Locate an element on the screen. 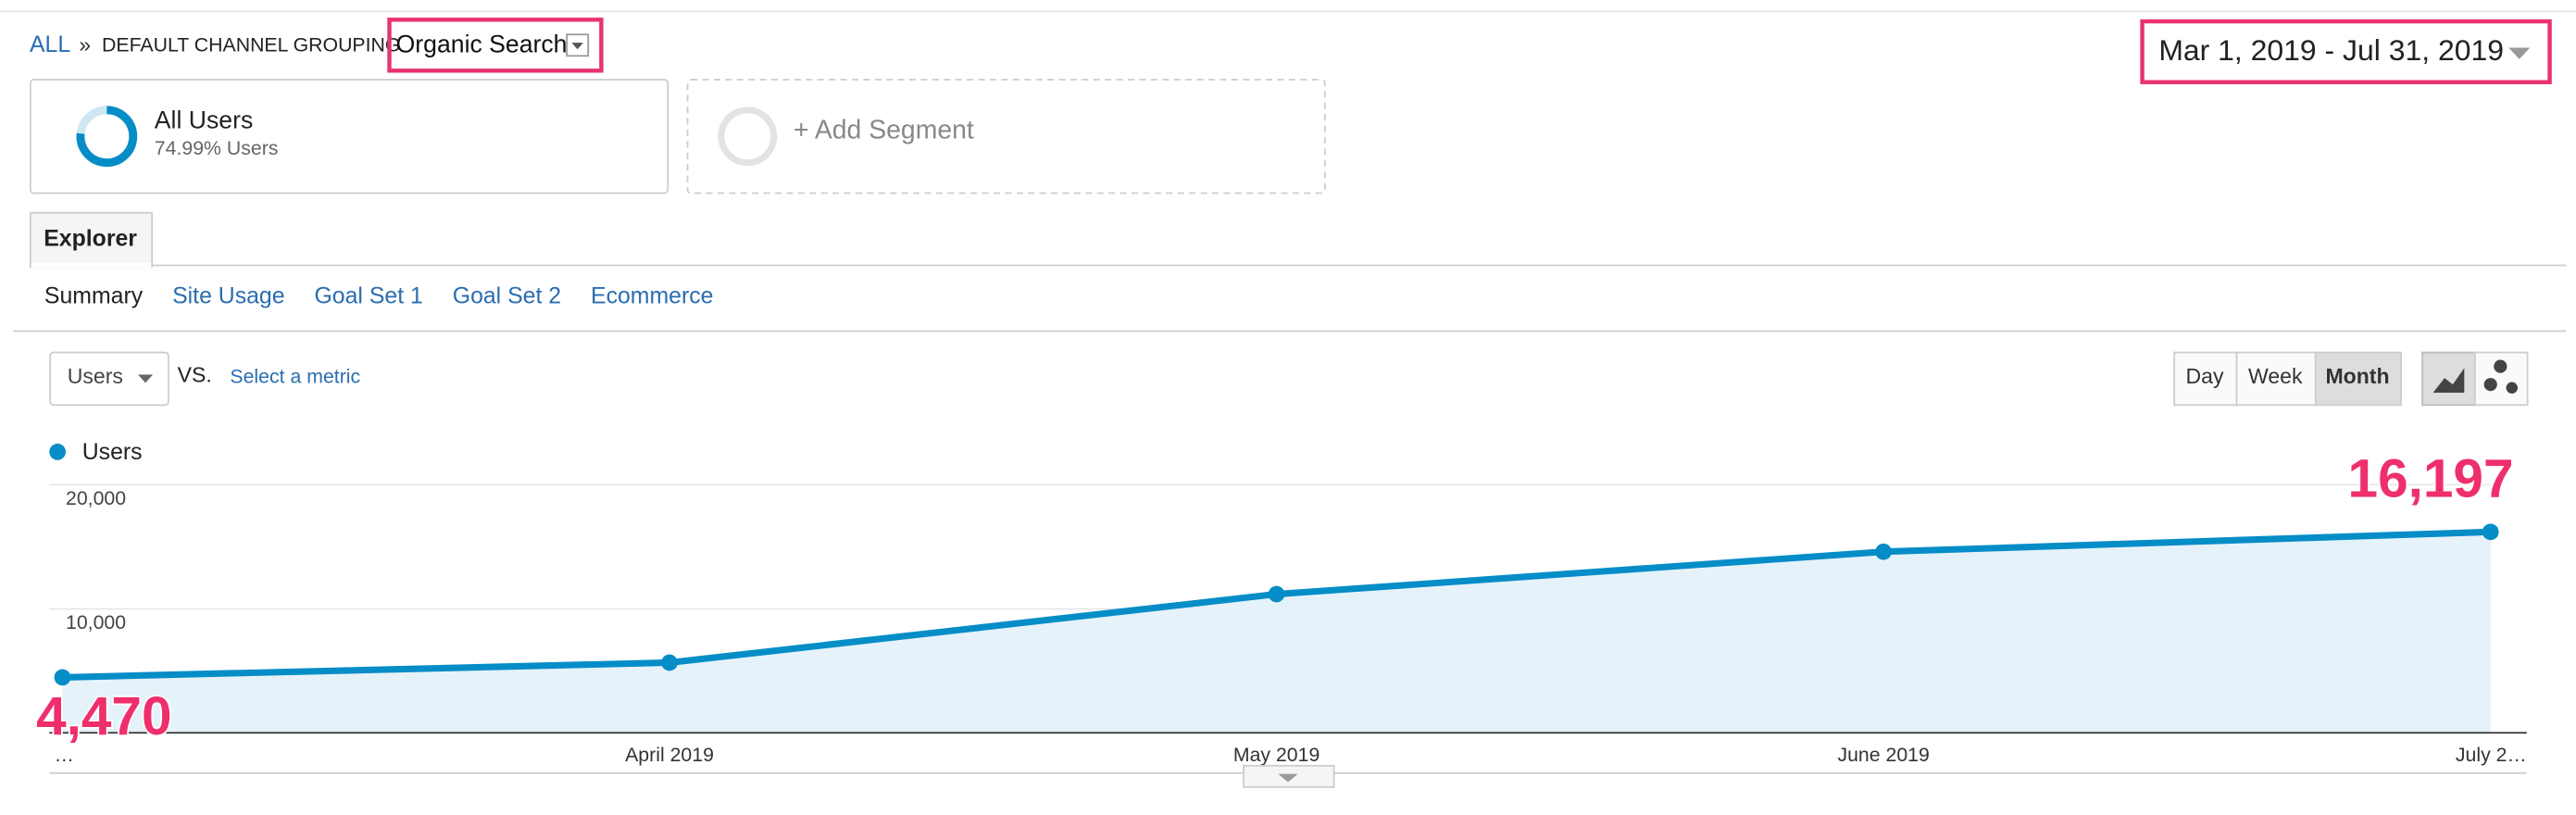 This screenshot has width=2576, height=815. date-range: Mar 1, 2019 - Jul 31, 2019 is located at coordinates (2331, 50).